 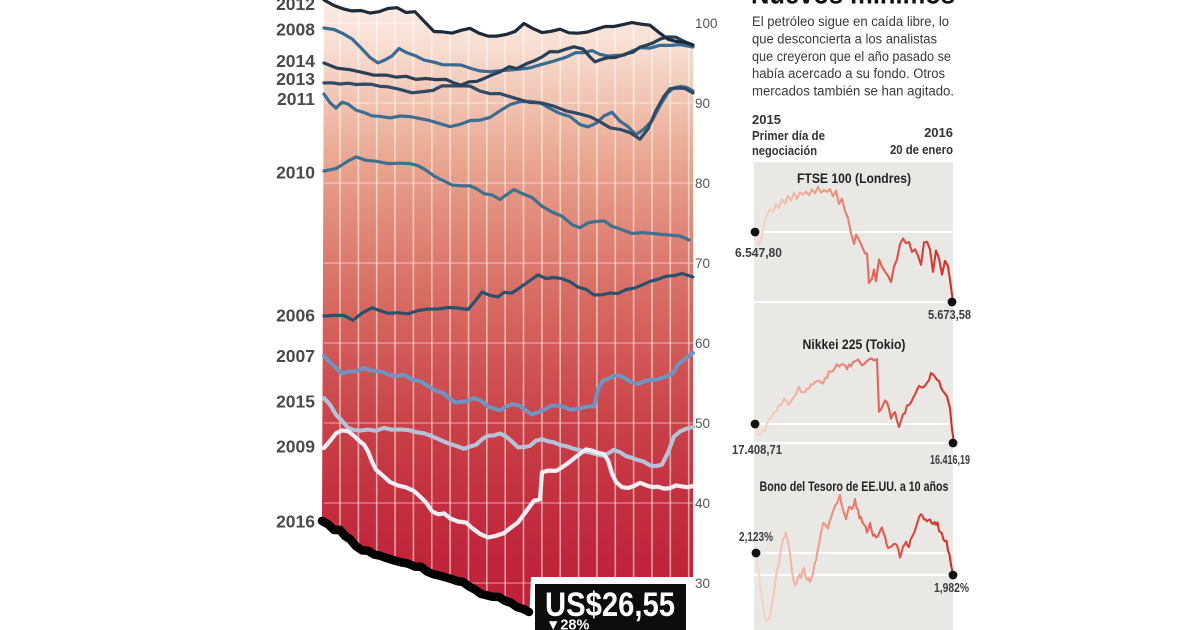 What do you see at coordinates (702, 263) in the screenshot?
I see `svg-text: 70` at bounding box center [702, 263].